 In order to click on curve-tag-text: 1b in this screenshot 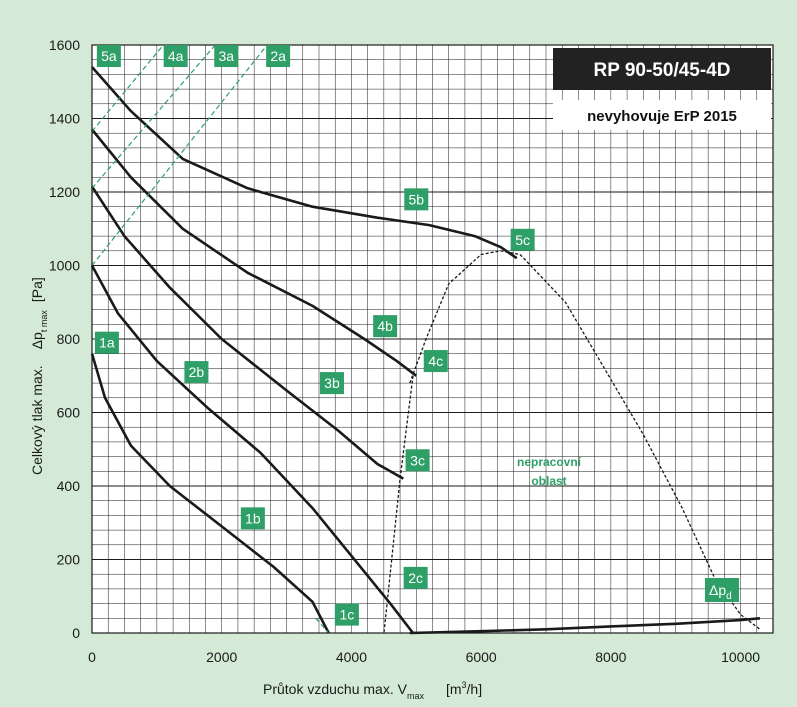, I will do `click(253, 518)`.